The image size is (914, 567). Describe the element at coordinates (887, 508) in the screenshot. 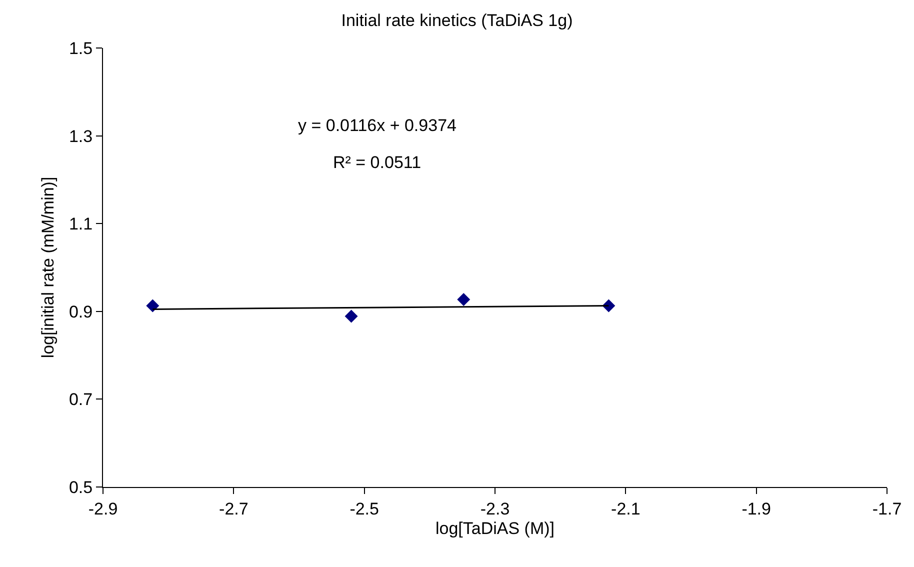

I see `x-tick-label: -1.7` at that location.